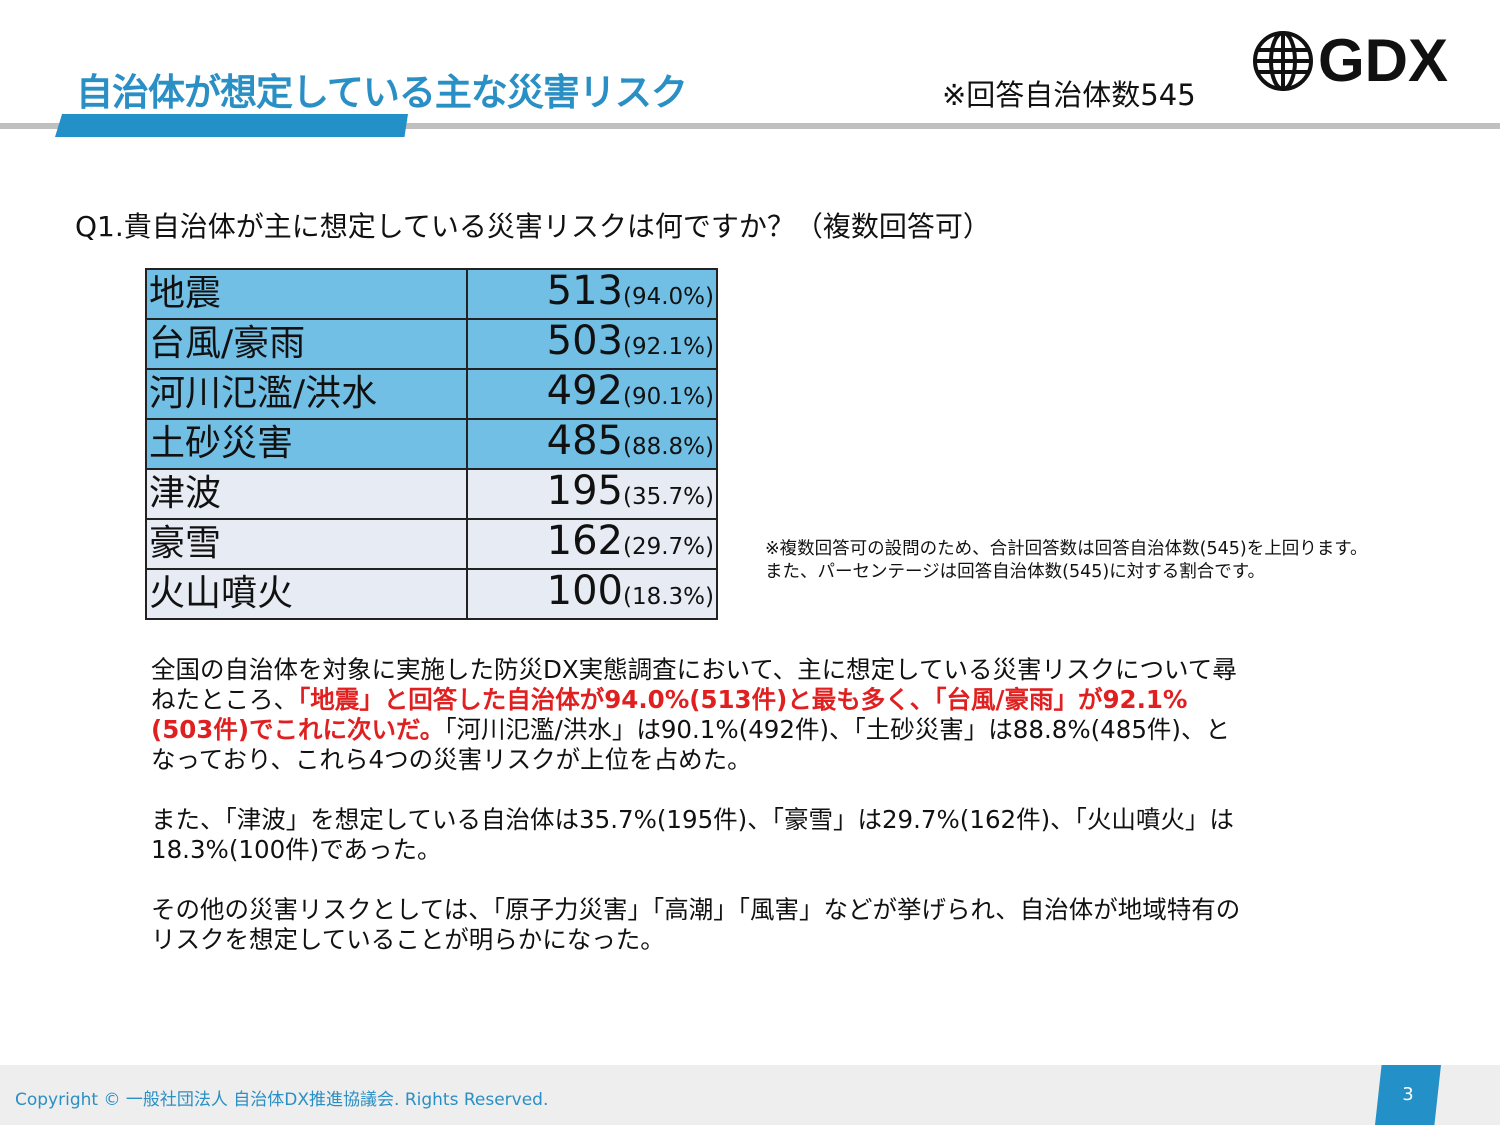 The width and height of the screenshot is (1500, 1125). What do you see at coordinates (306, 394) in the screenshot?
I see `risk-label: 河川氾濫/洪水` at bounding box center [306, 394].